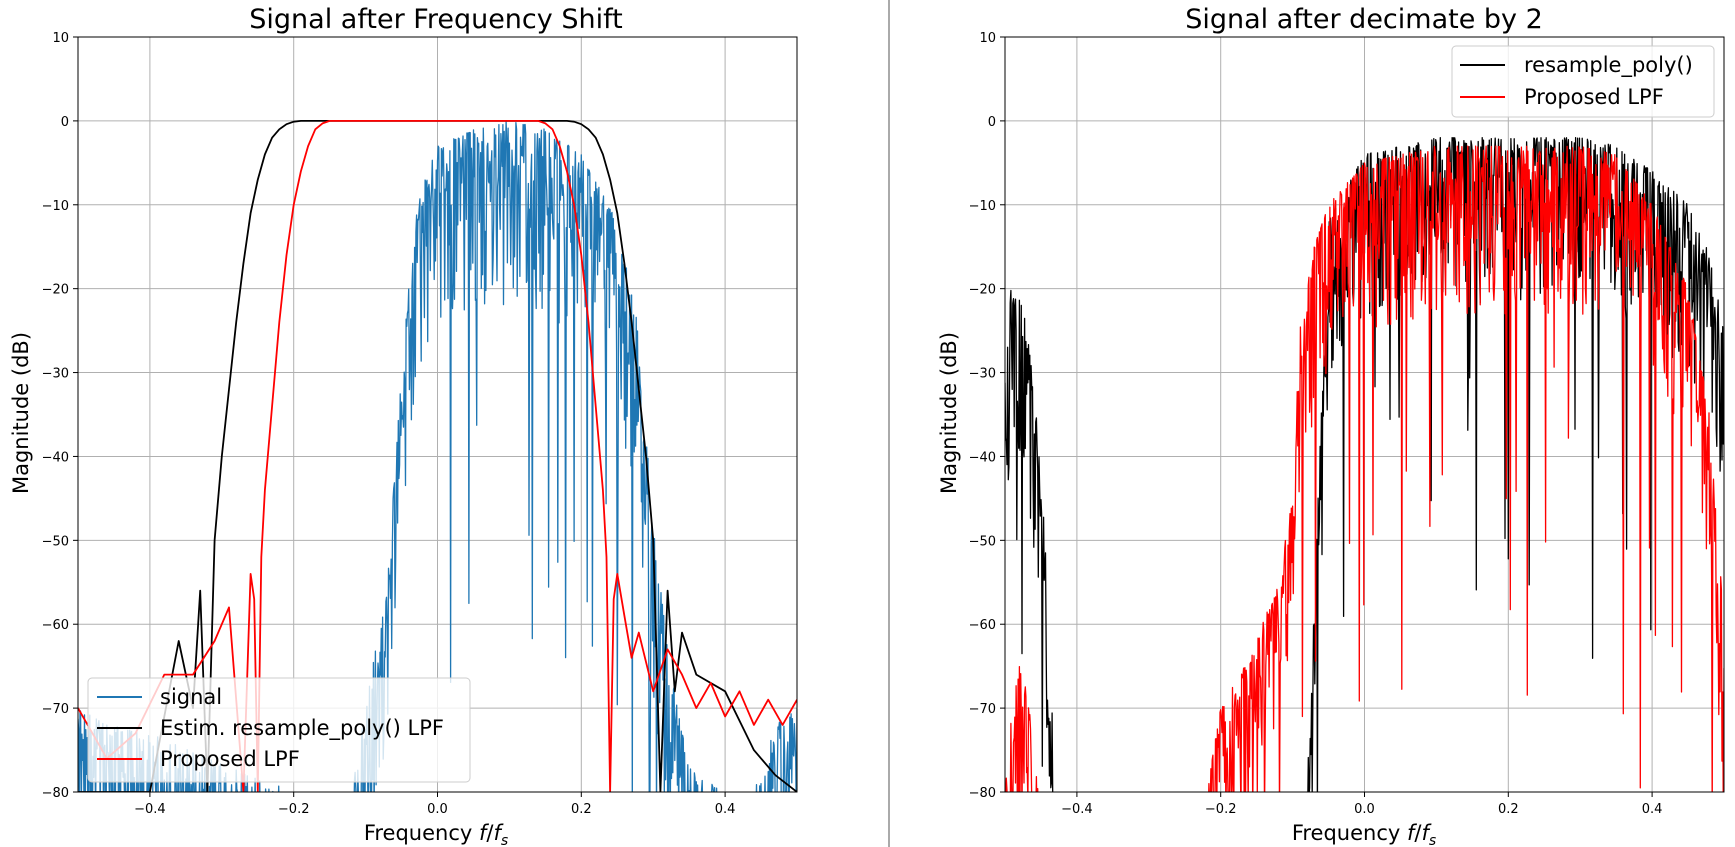 The image size is (1735, 847). I want to click on legend-entry-estim: Estim. resample_poly() LPF, so click(302, 728).